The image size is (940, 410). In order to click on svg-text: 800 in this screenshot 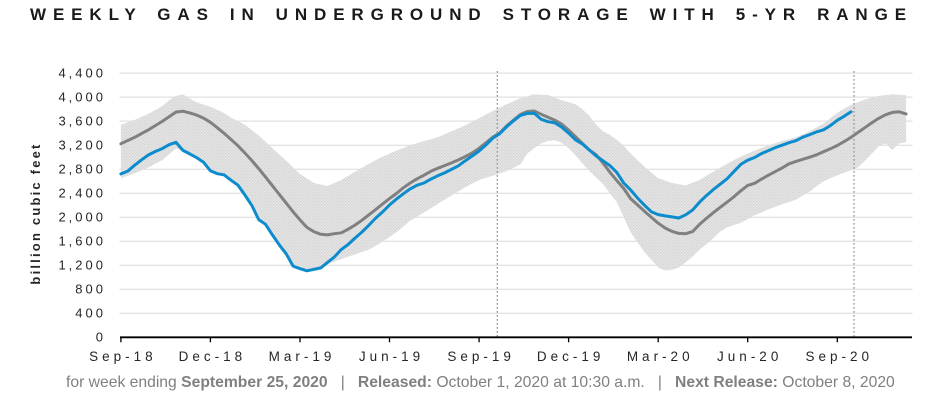, I will do `click(90, 289)`.